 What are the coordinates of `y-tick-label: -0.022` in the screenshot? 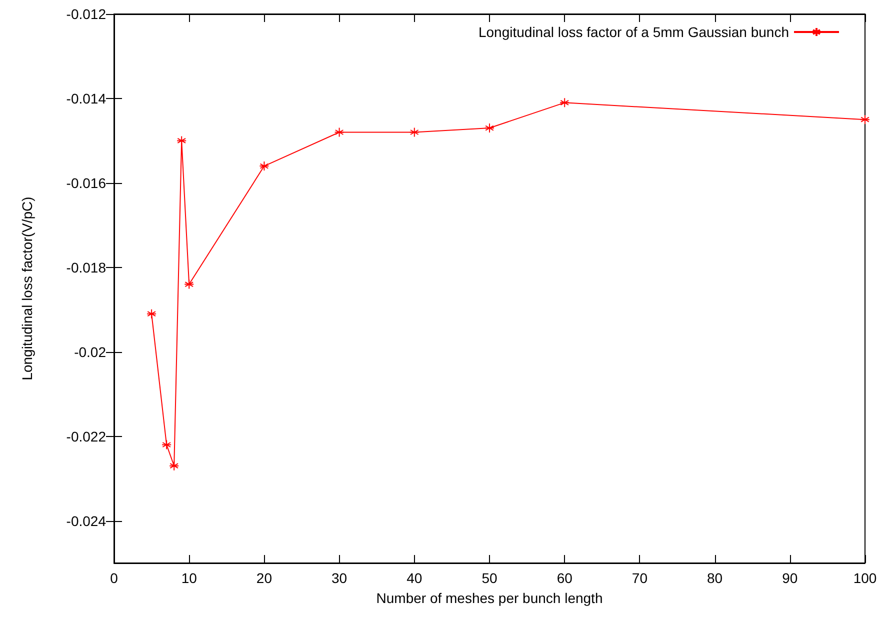 It's located at (86, 436).